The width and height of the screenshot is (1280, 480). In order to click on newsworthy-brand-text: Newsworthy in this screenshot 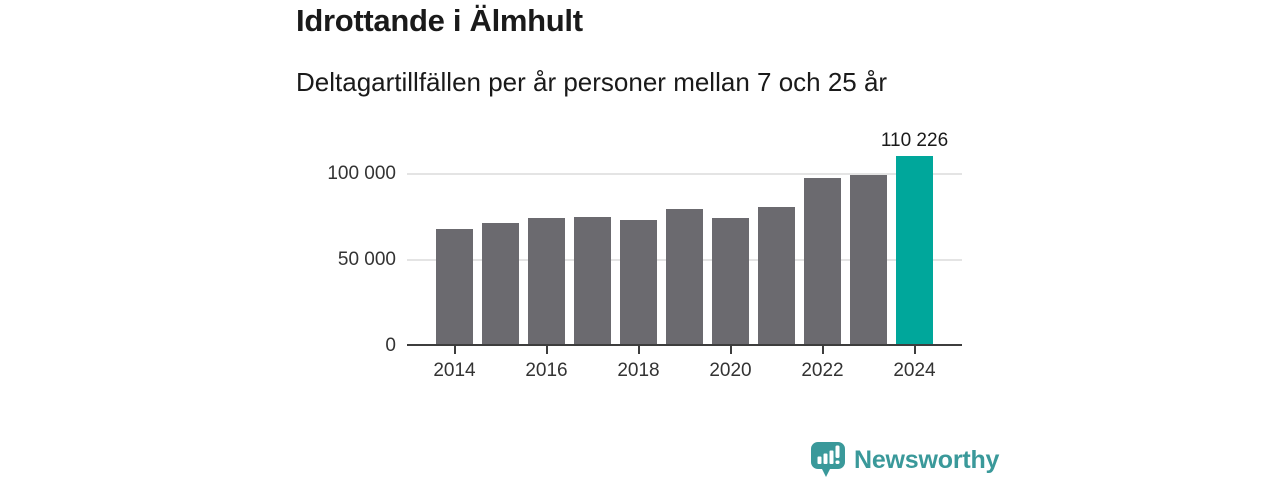, I will do `click(927, 459)`.